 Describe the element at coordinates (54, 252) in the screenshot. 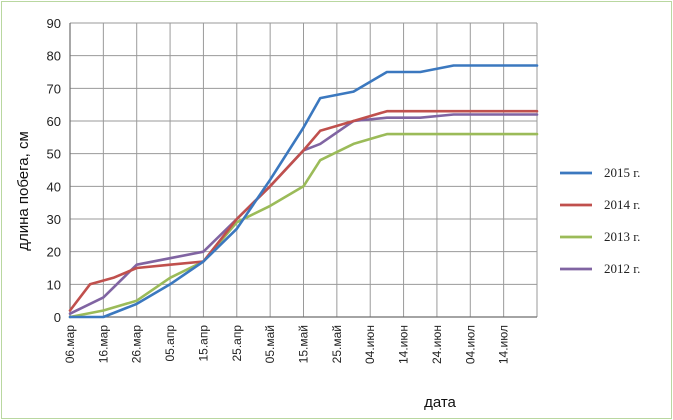

I see `y-tick-label: 20` at that location.